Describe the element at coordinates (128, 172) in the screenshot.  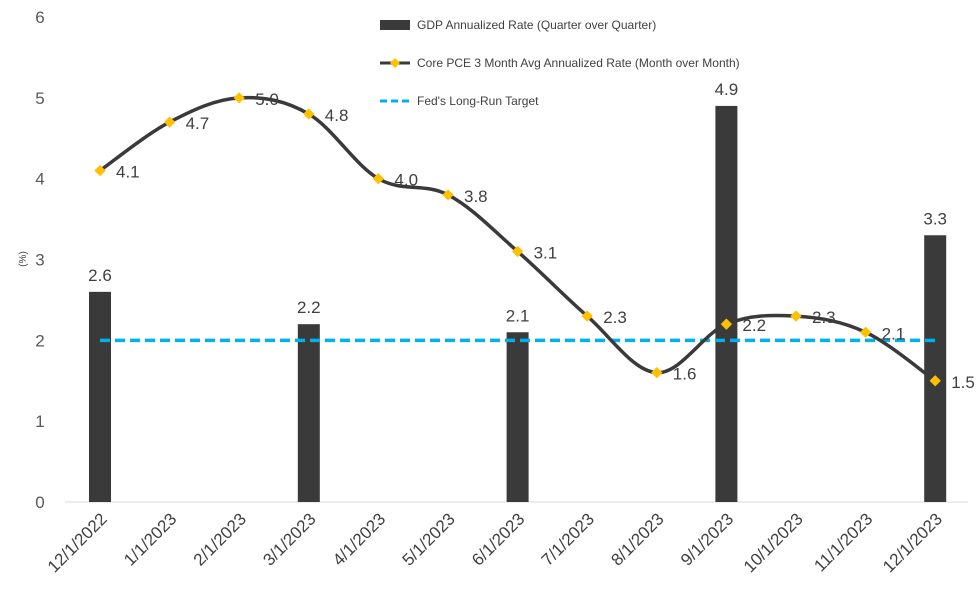
I see `pce-data-label: 4.1` at that location.